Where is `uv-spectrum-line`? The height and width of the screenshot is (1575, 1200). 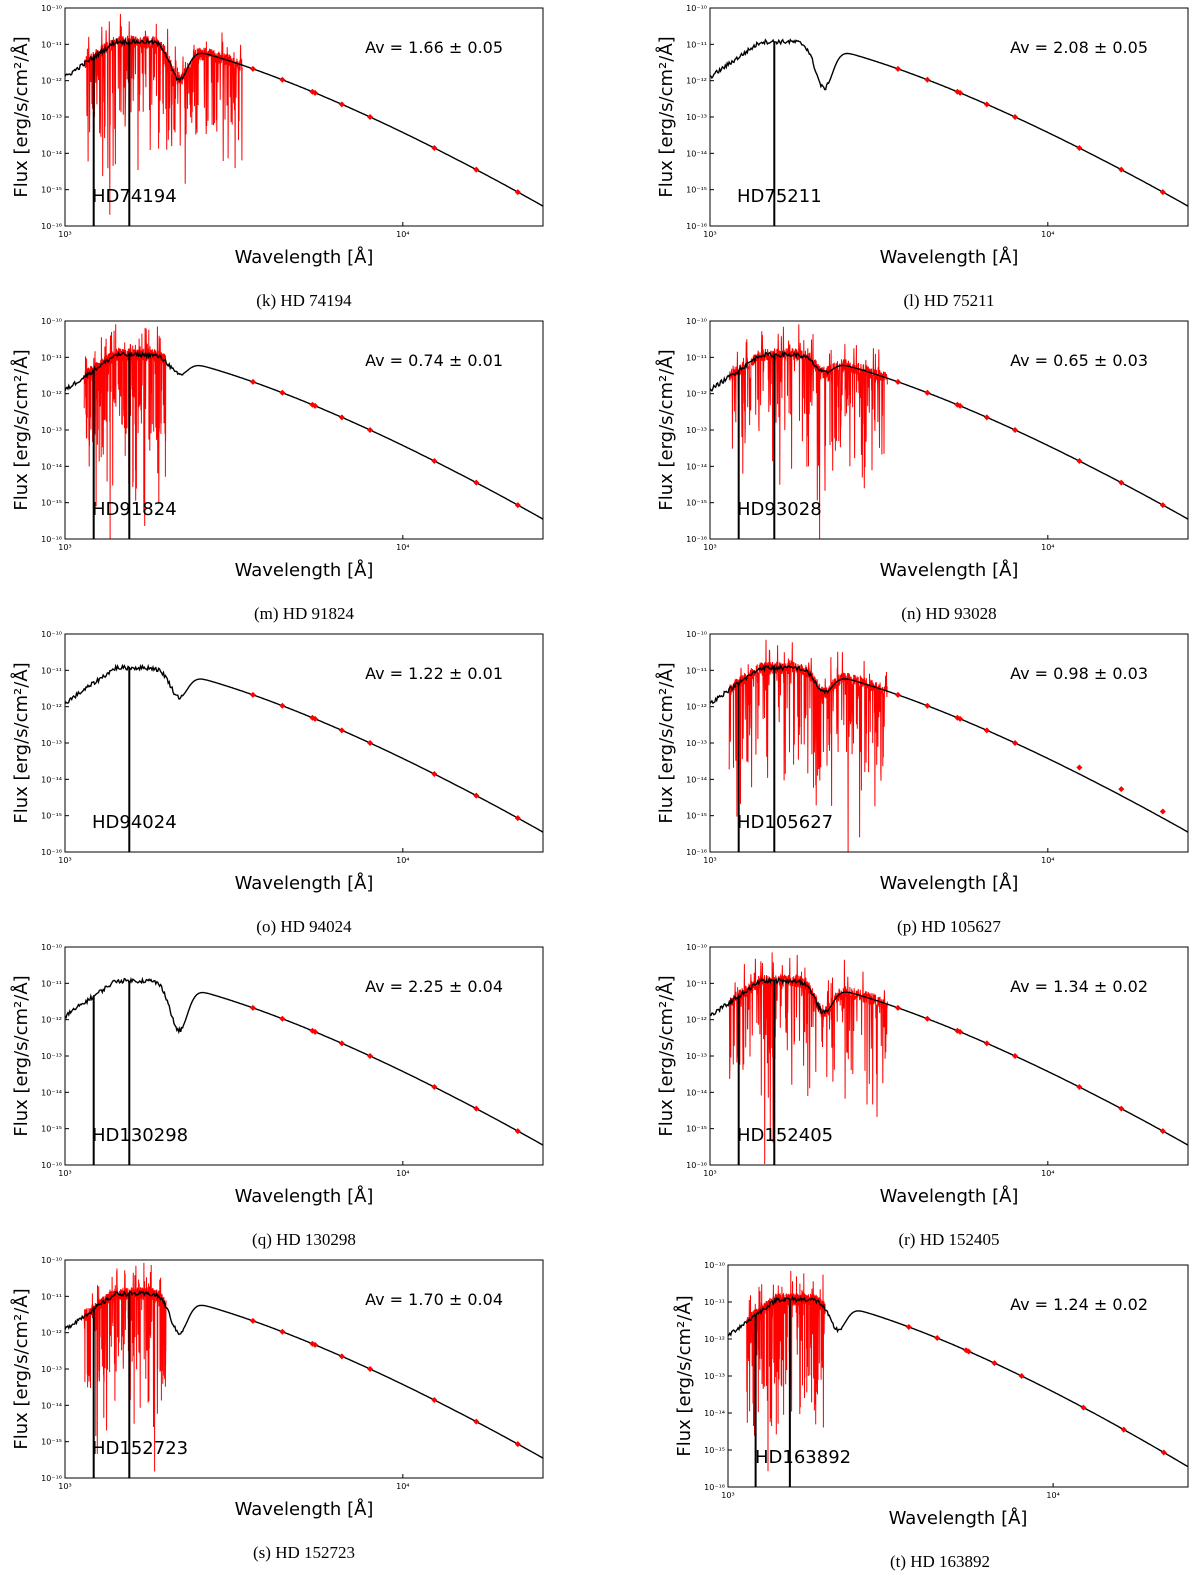
uv-spectrum-line is located at coordinates (786, 1371).